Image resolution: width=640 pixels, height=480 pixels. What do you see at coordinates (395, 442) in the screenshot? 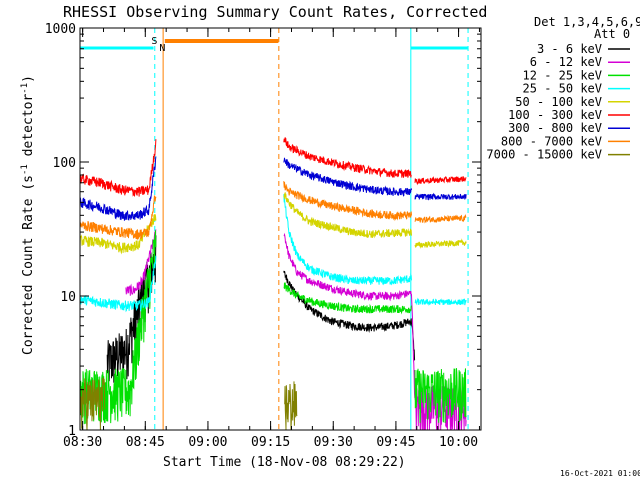
I see `x-tick-label-5: 09:45` at bounding box center [395, 442].